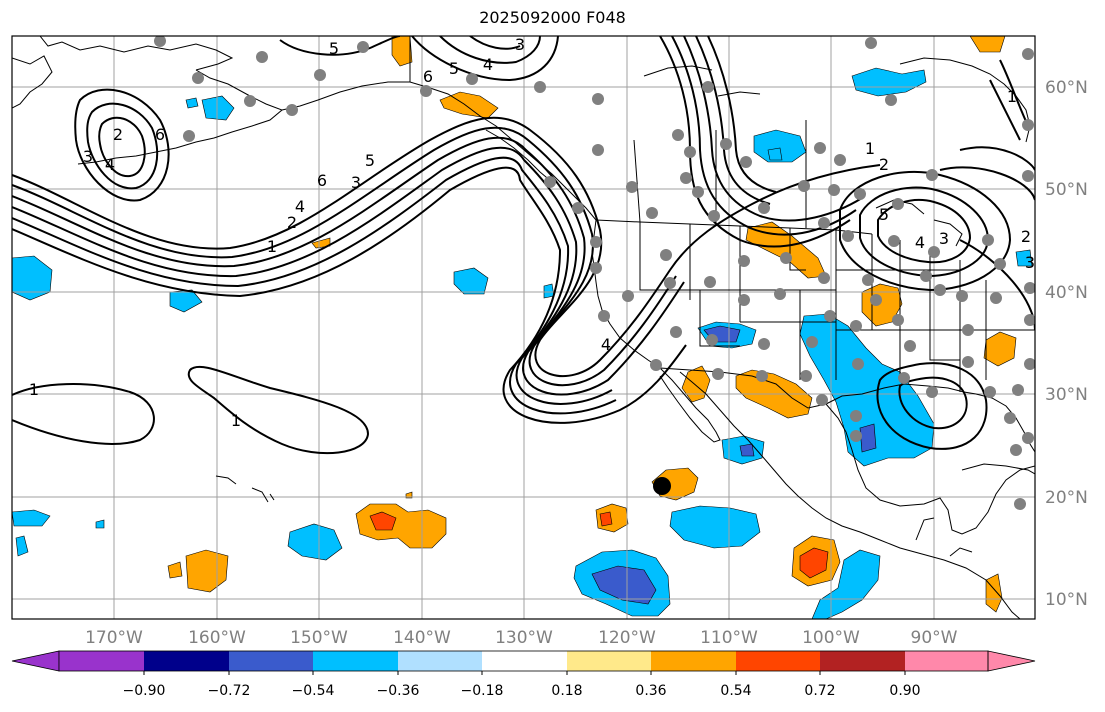  What do you see at coordinates (114, 638) in the screenshot?
I see `lon-label: 170°W` at bounding box center [114, 638].